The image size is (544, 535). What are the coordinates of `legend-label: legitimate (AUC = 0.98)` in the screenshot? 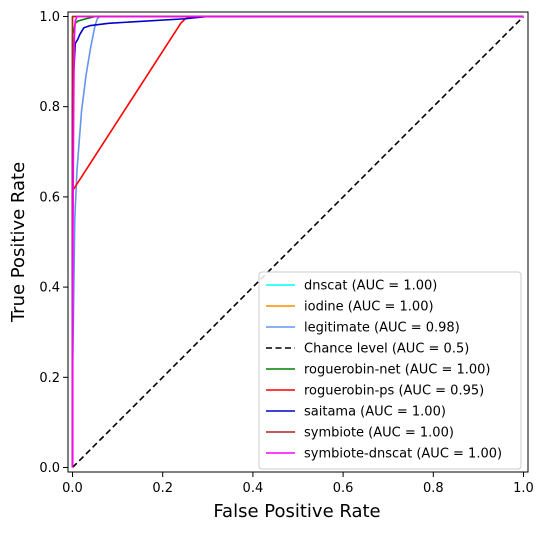 It's located at (382, 328).